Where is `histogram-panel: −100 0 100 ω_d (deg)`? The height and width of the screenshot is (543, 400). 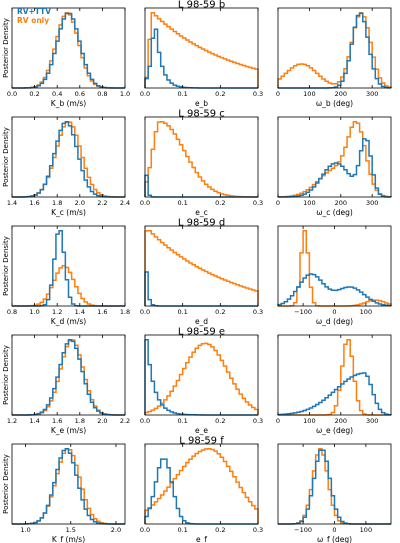 histogram-panel: −100 0 100 ω_d (deg) is located at coordinates (334, 275).